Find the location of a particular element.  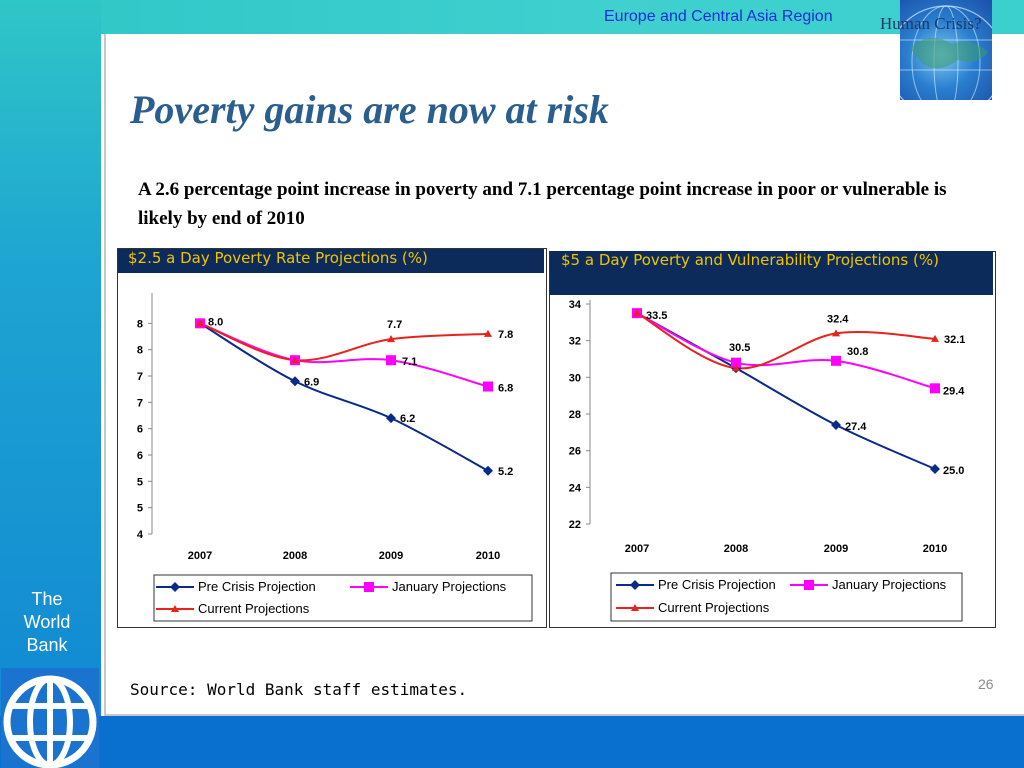

top-band is located at coordinates (512, 17).